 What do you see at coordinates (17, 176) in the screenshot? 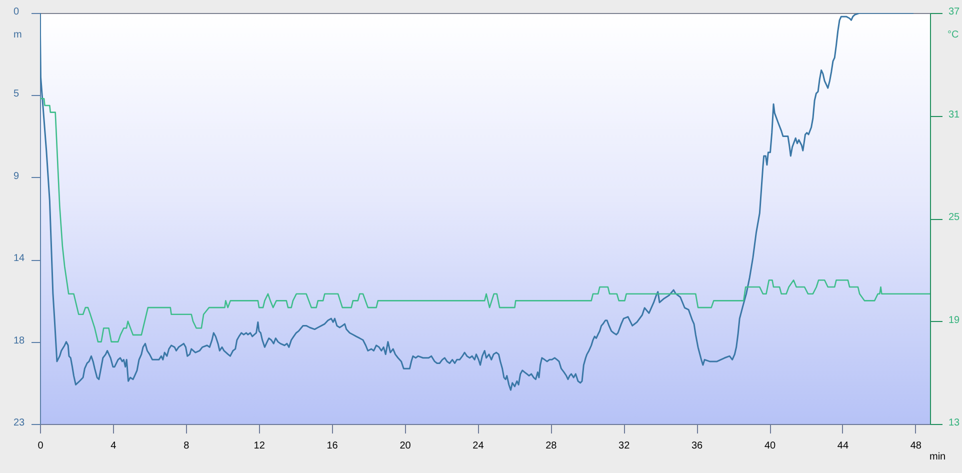
I see `y-tick-label: 9` at bounding box center [17, 176].